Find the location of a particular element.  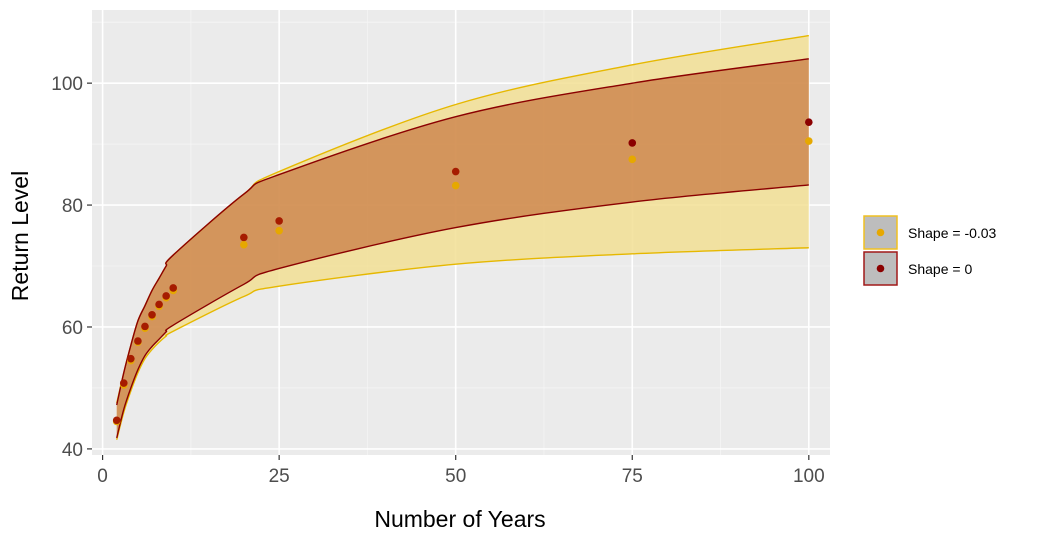

x-tick-label: 25 is located at coordinates (279, 476).